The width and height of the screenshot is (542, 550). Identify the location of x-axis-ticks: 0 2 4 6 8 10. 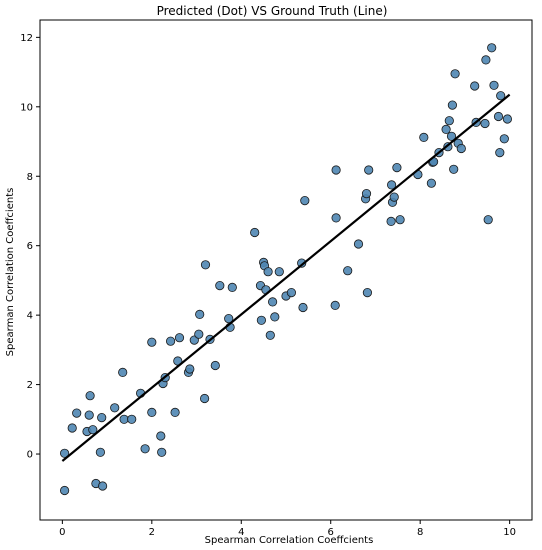
(287, 529).